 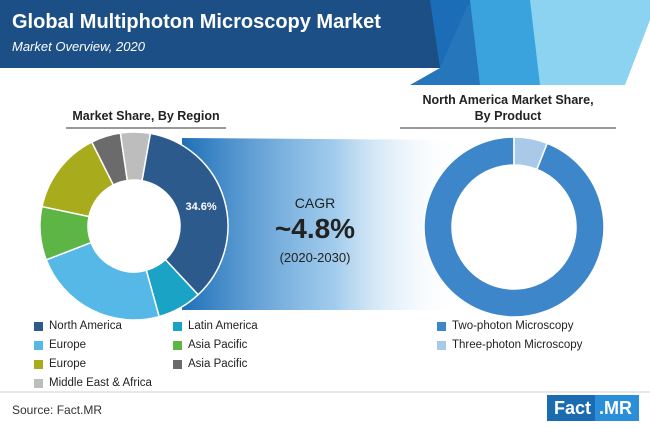 I want to click on legend-item-asia-pacific: Asia Pacific, so click(x=210, y=345).